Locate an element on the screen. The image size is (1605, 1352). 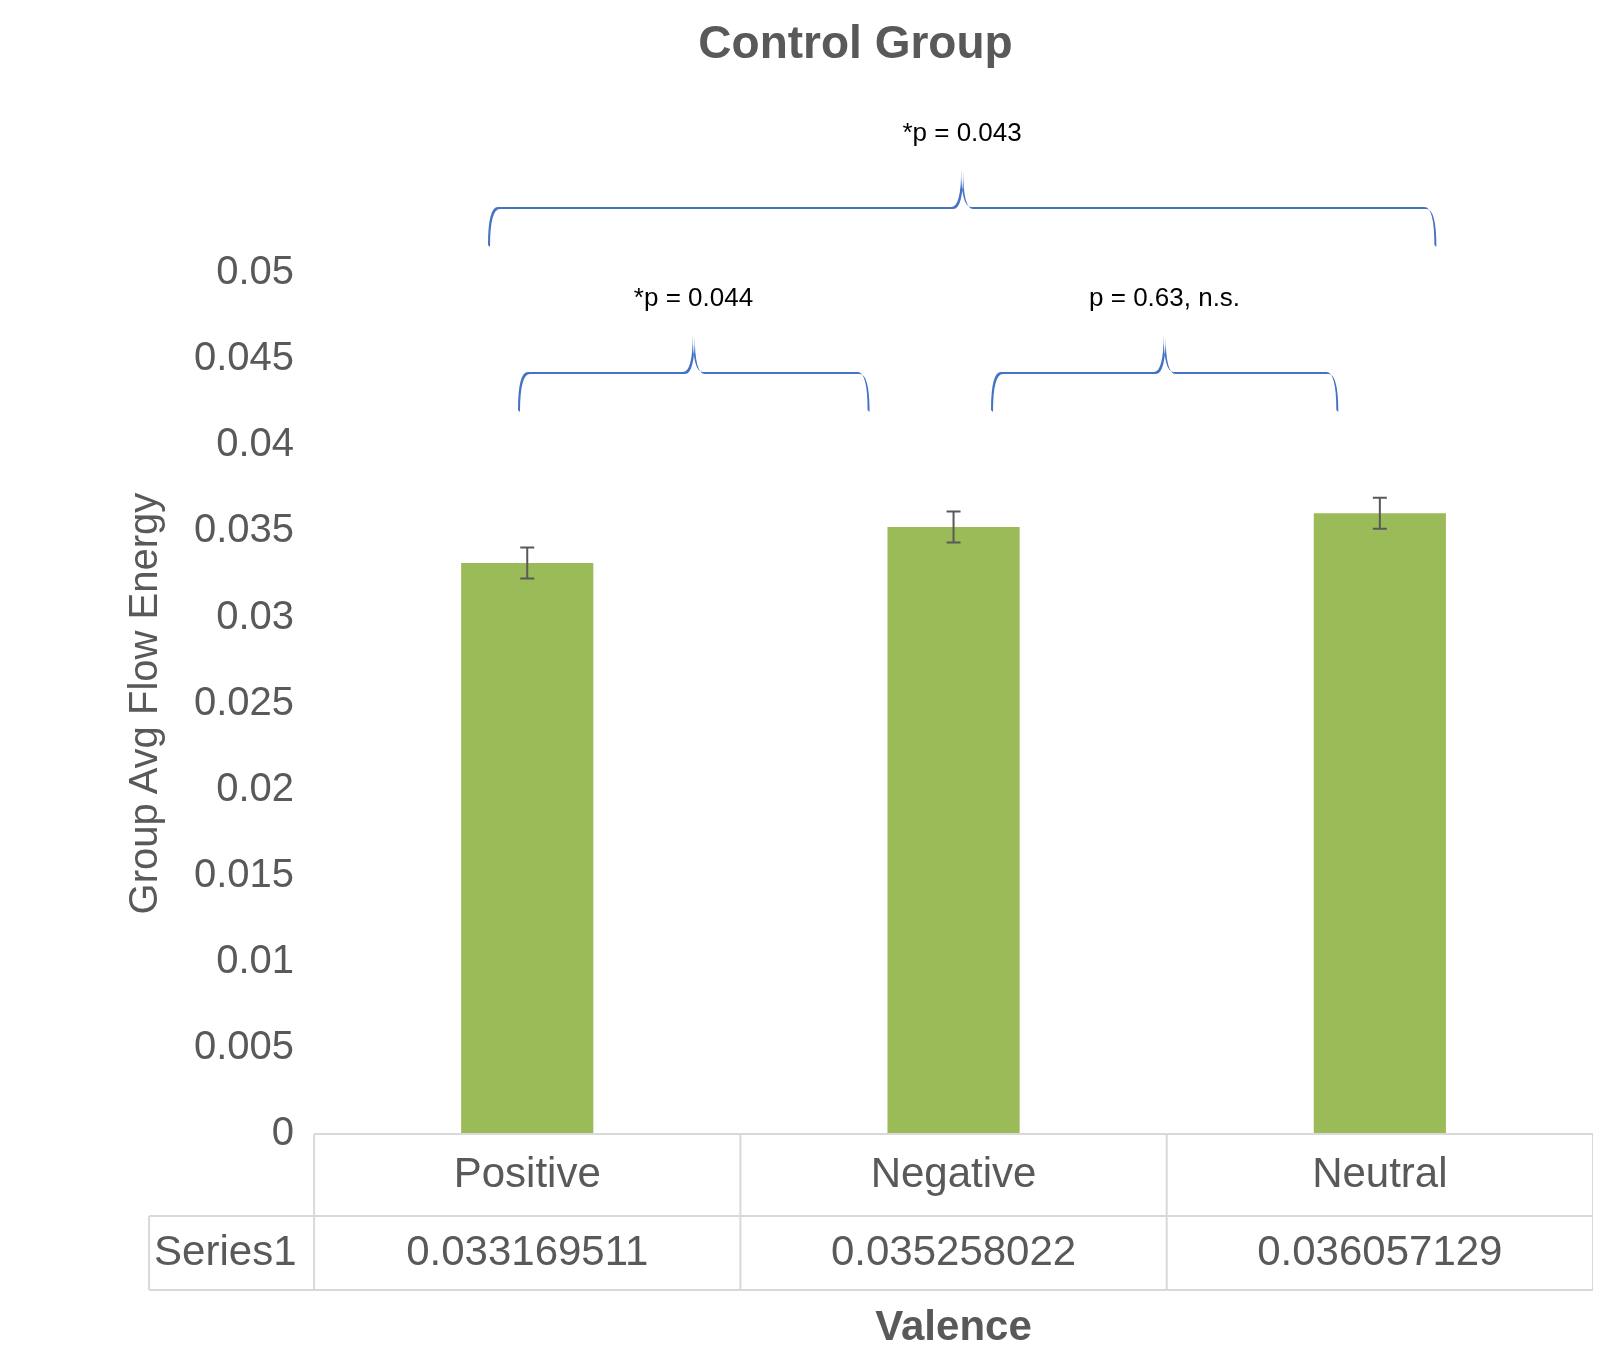
y-axis-title: Group Avg Flow Energy is located at coordinates (143, 703).